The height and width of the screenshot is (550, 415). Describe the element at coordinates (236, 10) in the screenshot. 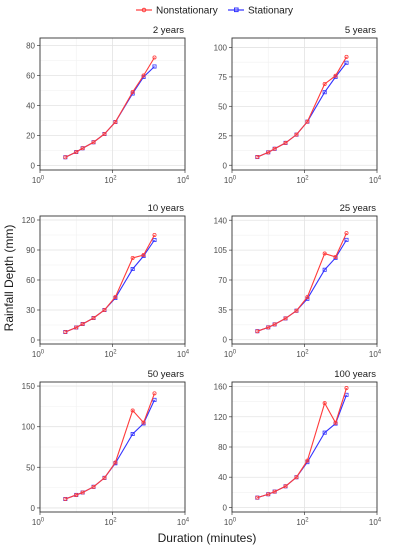

I see `legend-marker-stationary` at that location.